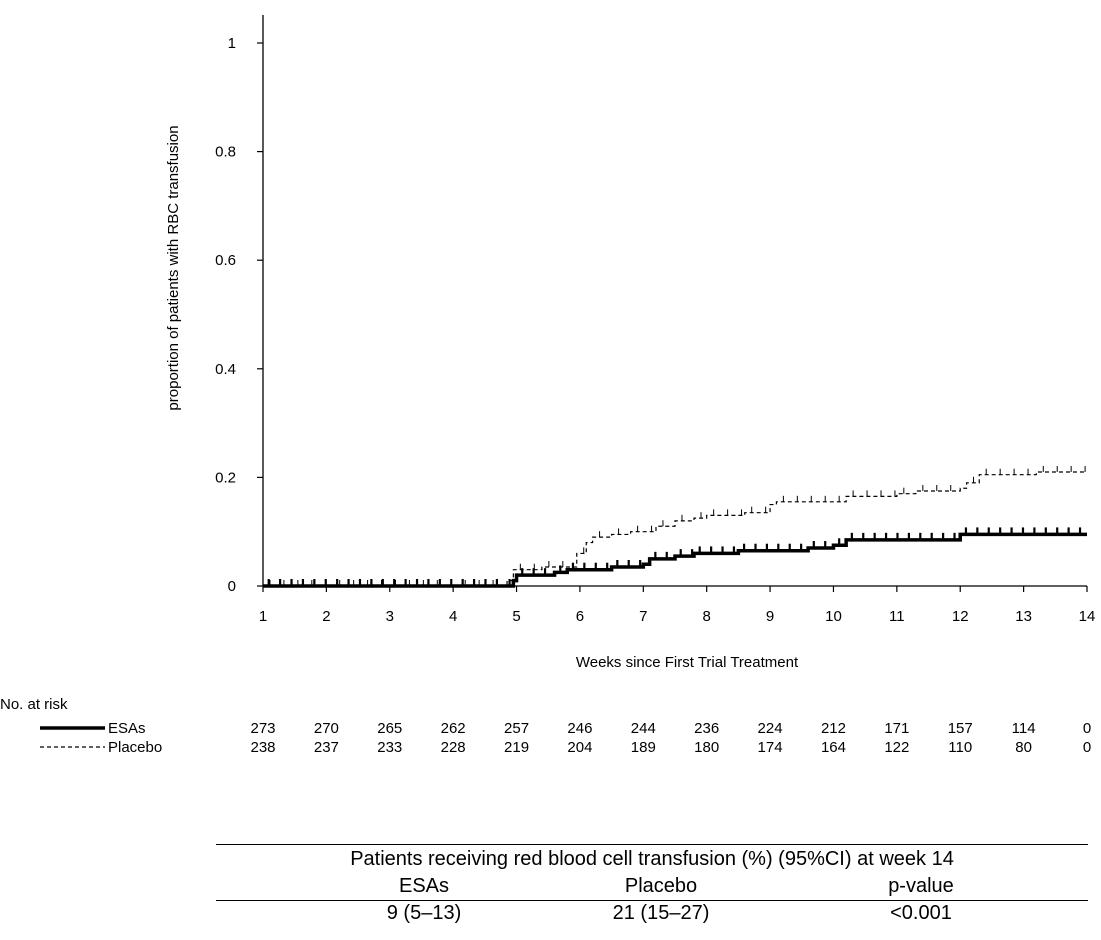 This screenshot has width=1101, height=940. Describe the element at coordinates (516, 747) in the screenshot. I see `risk-value: 219` at that location.